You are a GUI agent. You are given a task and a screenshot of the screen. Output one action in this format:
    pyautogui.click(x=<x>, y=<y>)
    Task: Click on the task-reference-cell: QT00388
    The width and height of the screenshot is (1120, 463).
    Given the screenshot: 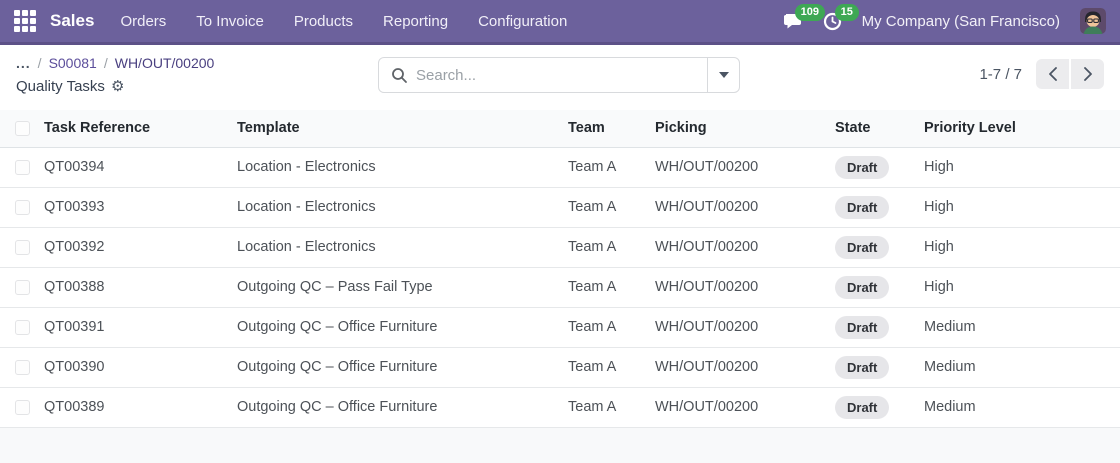 What is the action you would take?
    pyautogui.click(x=140, y=287)
    